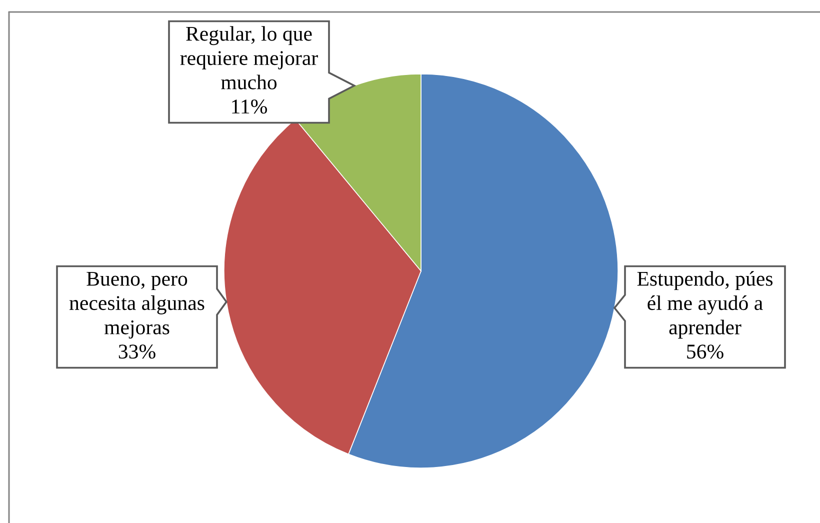 The width and height of the screenshot is (820, 523). I want to click on data-label: 56%, so click(705, 351).